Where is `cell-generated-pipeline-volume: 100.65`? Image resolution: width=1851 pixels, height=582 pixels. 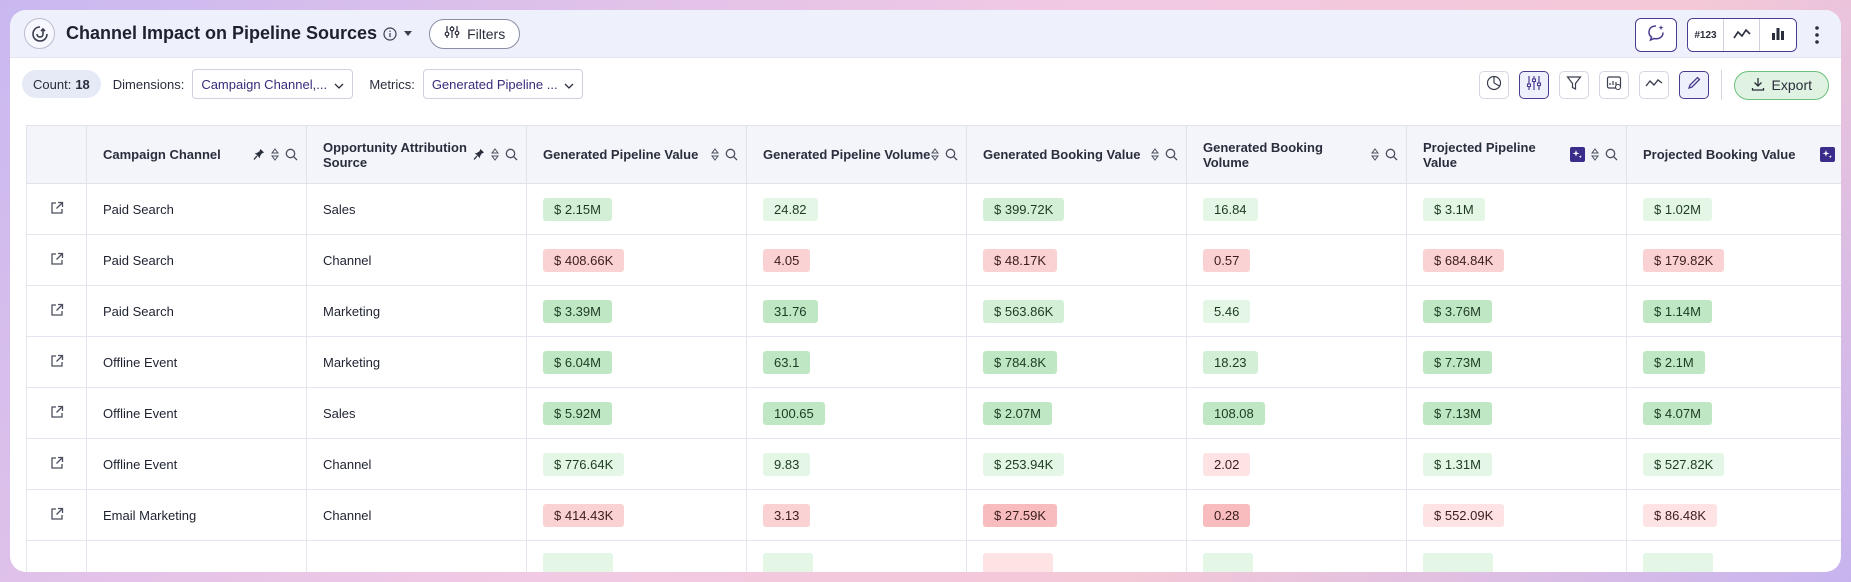
cell-generated-pipeline-volume: 100.65 is located at coordinates (794, 413).